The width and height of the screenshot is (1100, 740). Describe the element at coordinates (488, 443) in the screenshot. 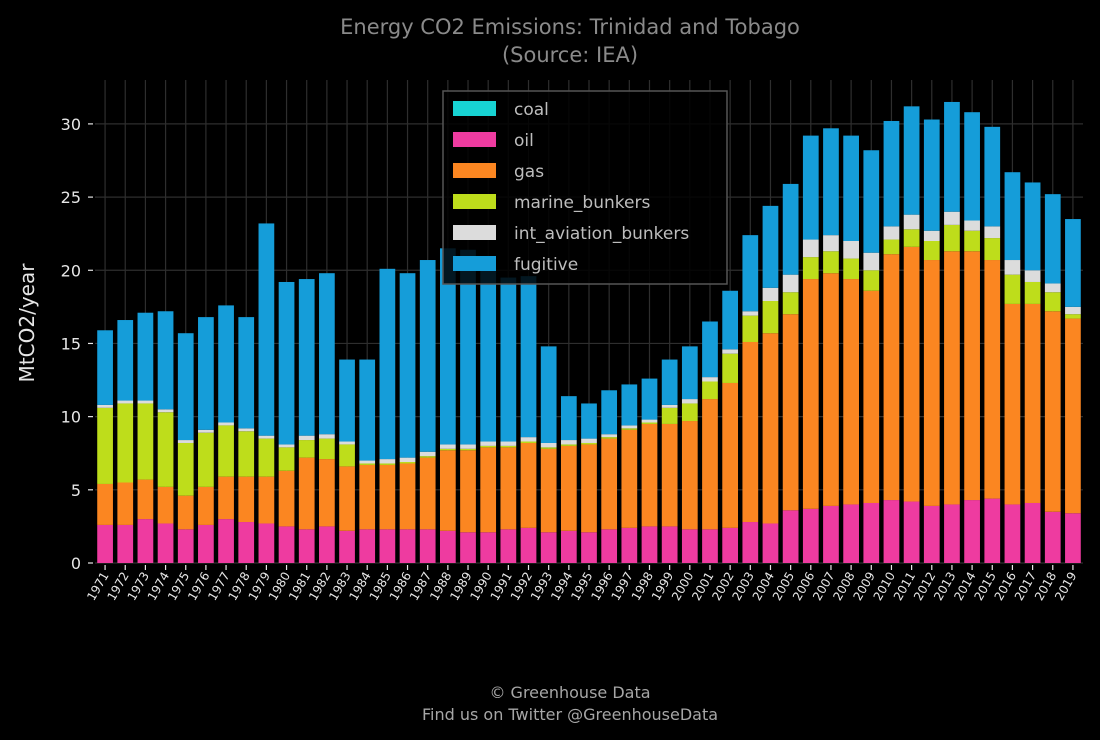

I see `bar-int_aviation_bunkers-1990` at that location.